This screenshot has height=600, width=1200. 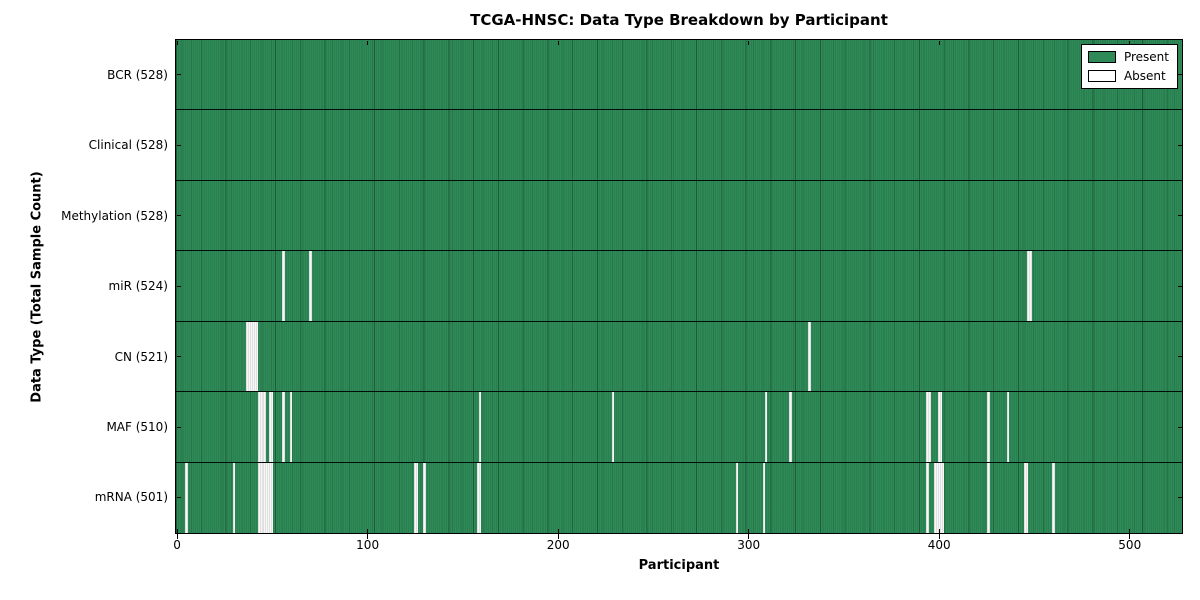 I want to click on datatype-row-CN, so click(x=679, y=357).